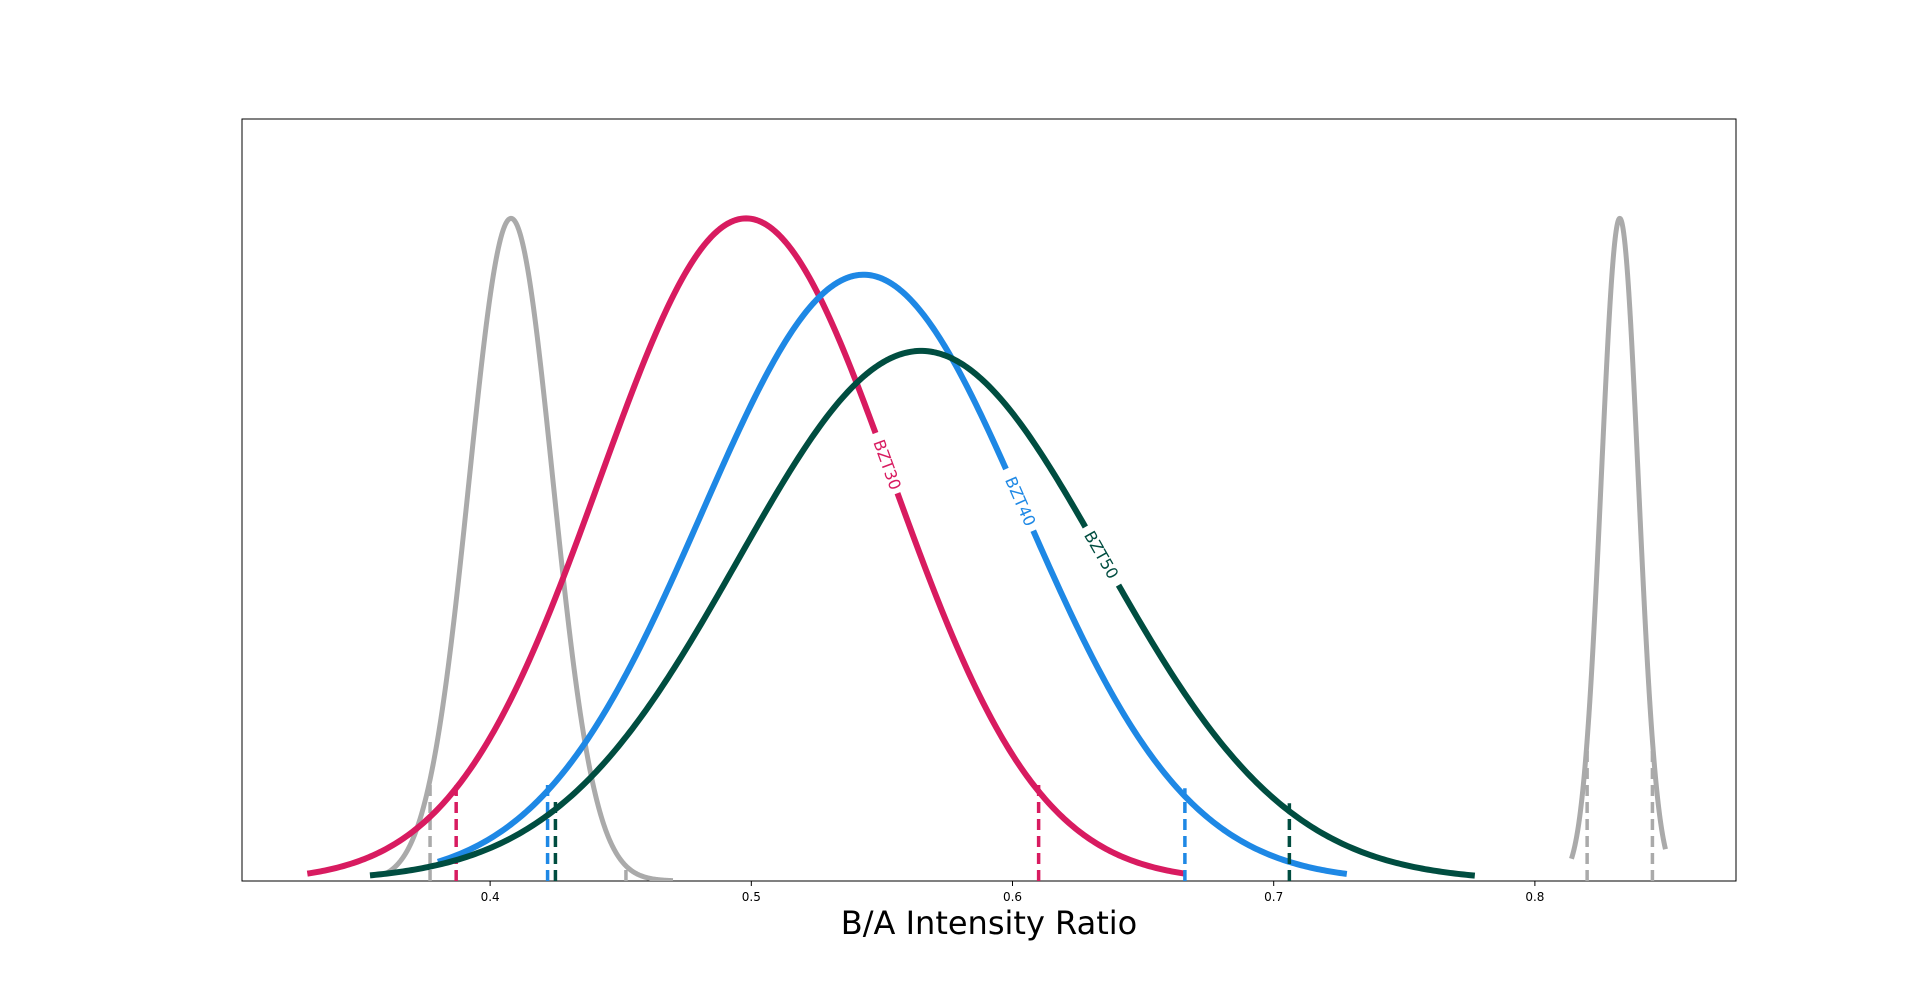 The width and height of the screenshot is (1920, 983). What do you see at coordinates (1273, 897) in the screenshot?
I see `x-tick-label: 0.7` at bounding box center [1273, 897].